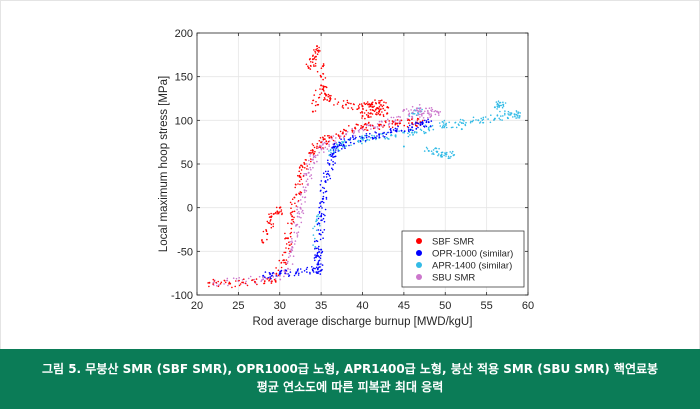 The image size is (700, 409). What do you see at coordinates (528, 306) in the screenshot?
I see `x-tick-label: 60` at bounding box center [528, 306].